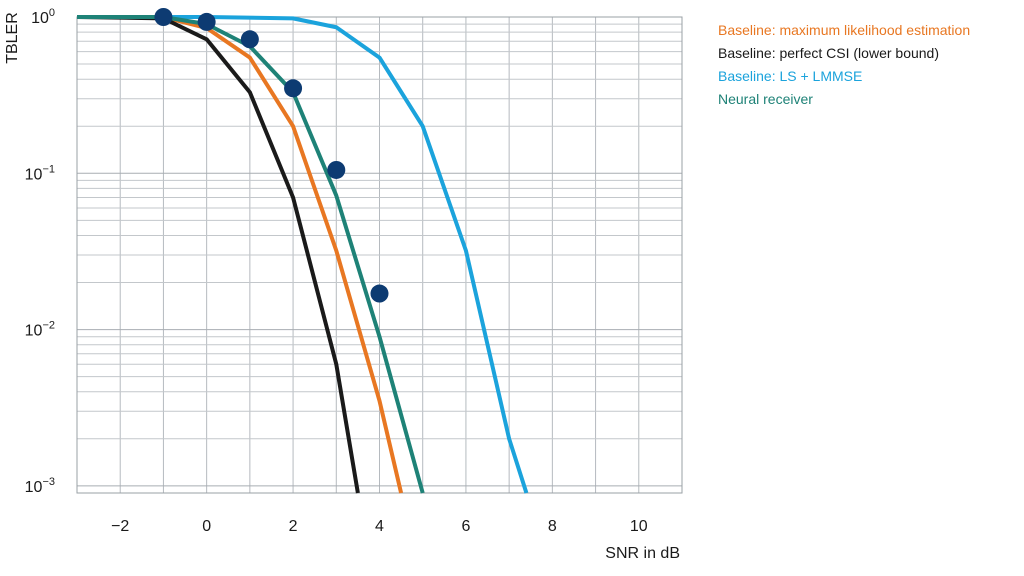  I want to click on legend-entry: Neural receiver, so click(765, 99).